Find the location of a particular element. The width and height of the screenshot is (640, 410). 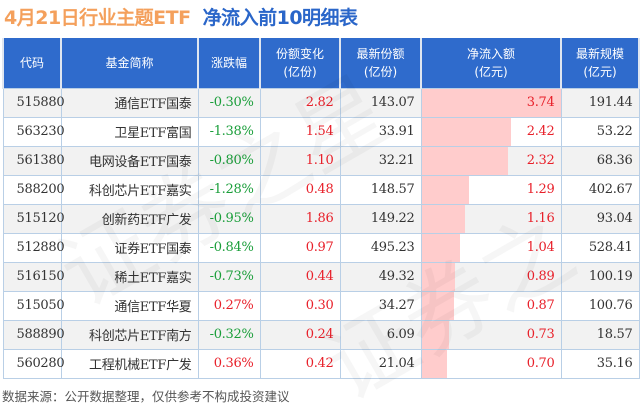

fund-code: 561380 is located at coordinates (33, 160).